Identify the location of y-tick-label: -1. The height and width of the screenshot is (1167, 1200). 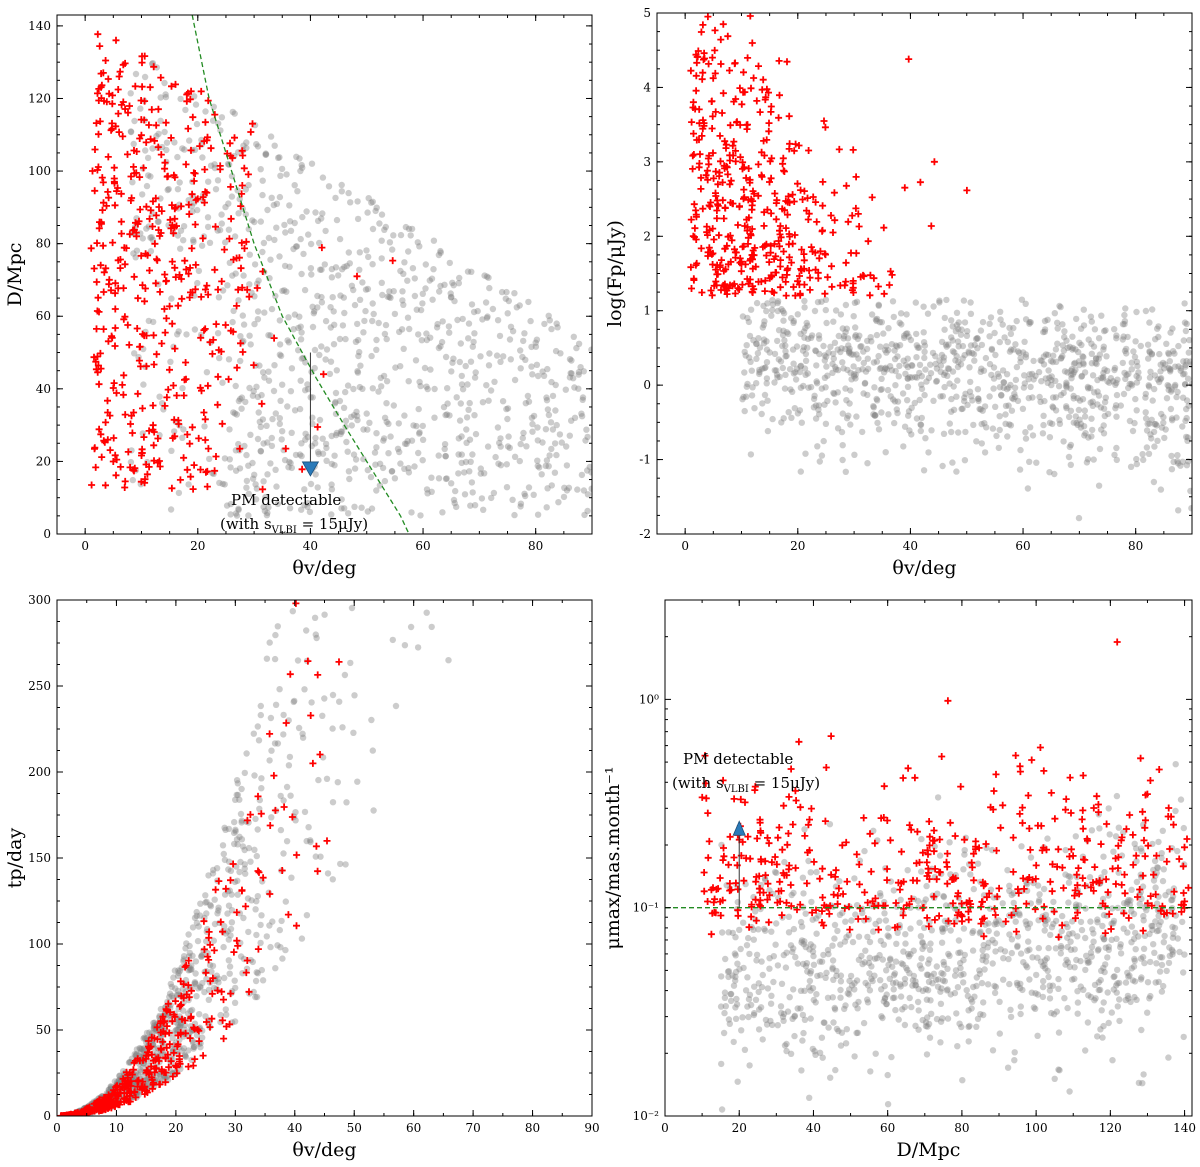
(645, 460).